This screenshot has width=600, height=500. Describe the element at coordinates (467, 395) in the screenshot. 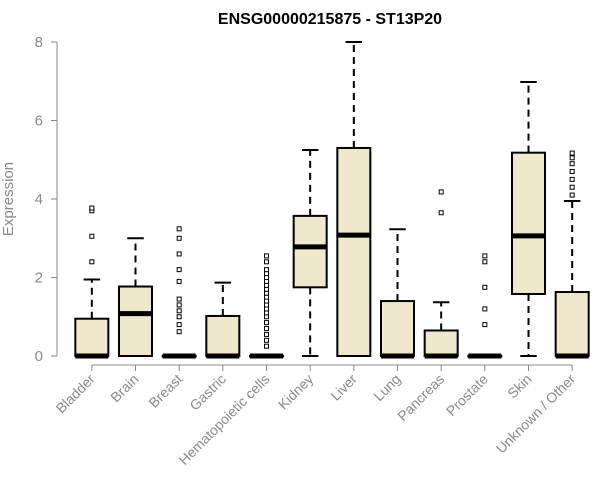

I see `x-tick-label: Prostate` at that location.